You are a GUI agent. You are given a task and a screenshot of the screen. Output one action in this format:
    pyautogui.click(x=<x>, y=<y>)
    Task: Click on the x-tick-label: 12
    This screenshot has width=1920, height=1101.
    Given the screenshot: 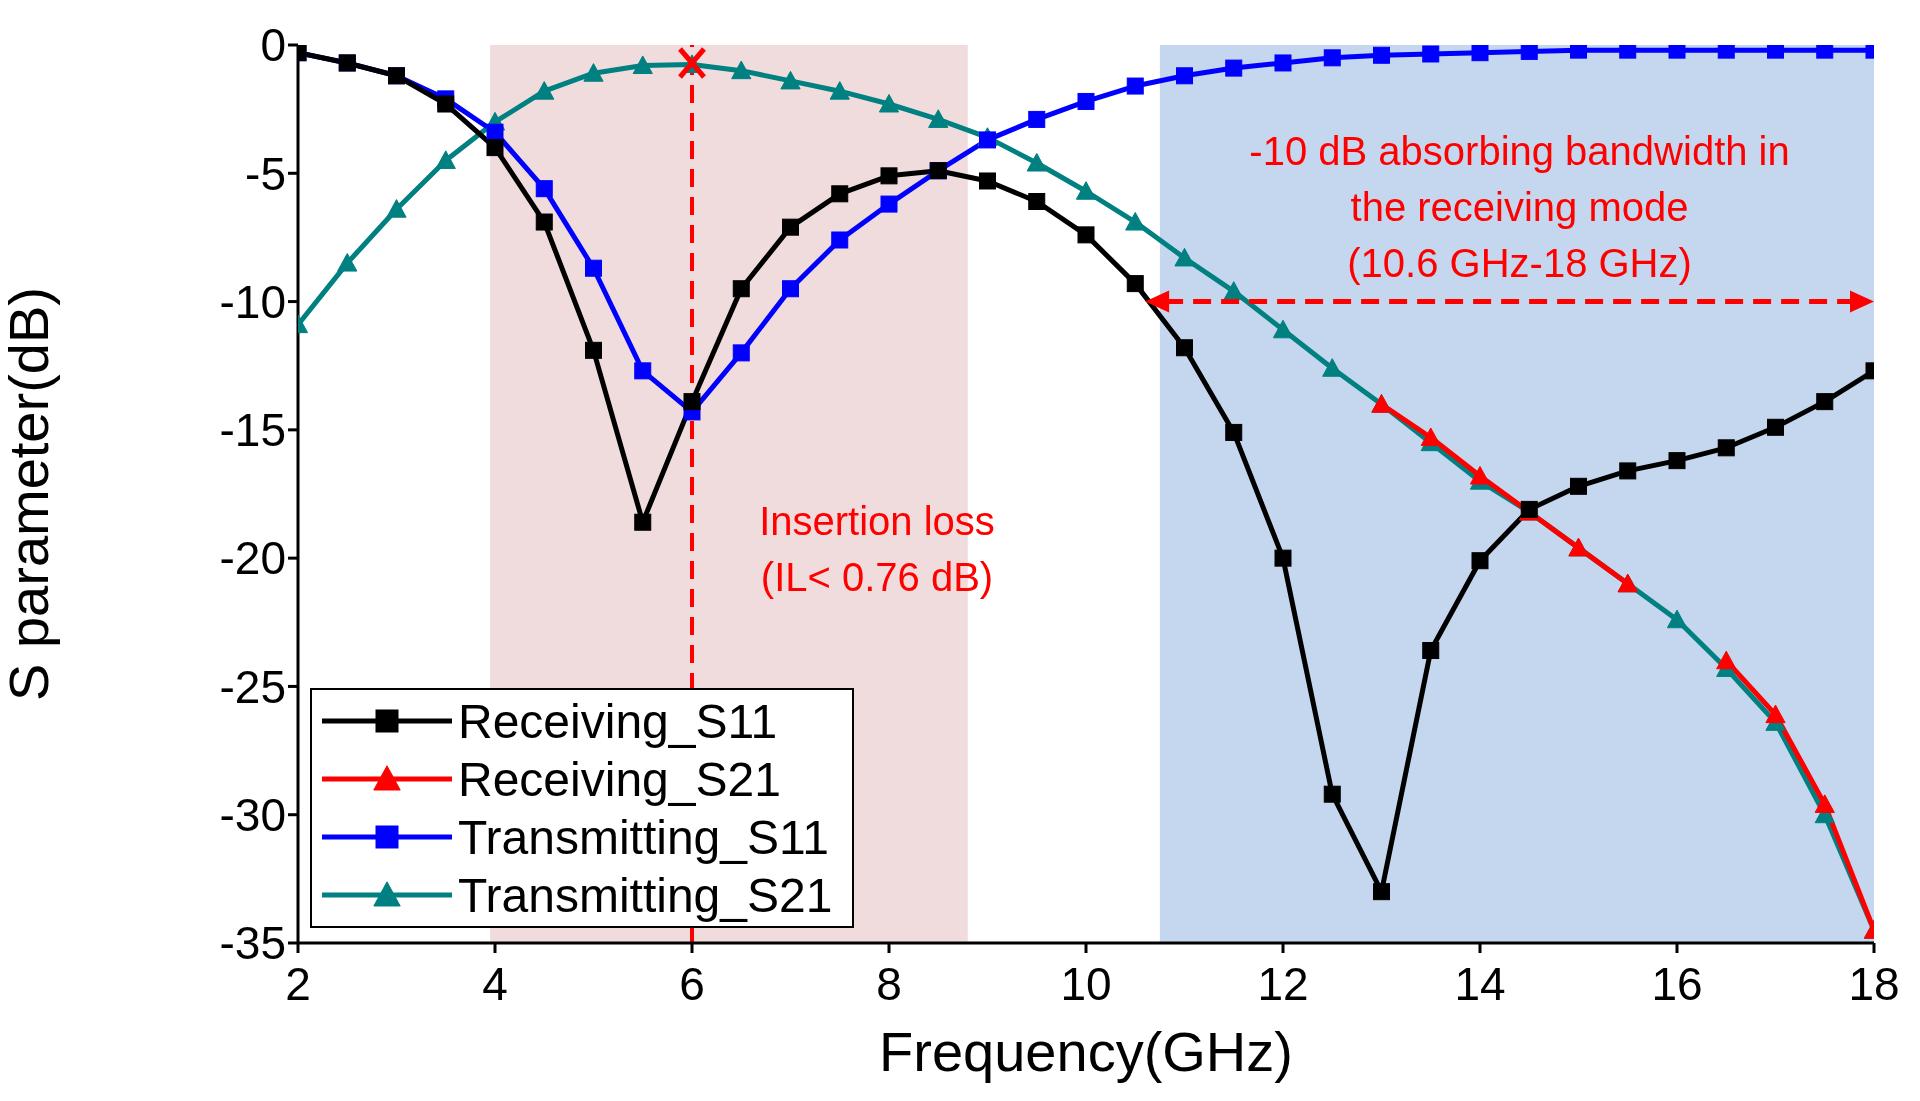 What is the action you would take?
    pyautogui.click(x=1283, y=983)
    